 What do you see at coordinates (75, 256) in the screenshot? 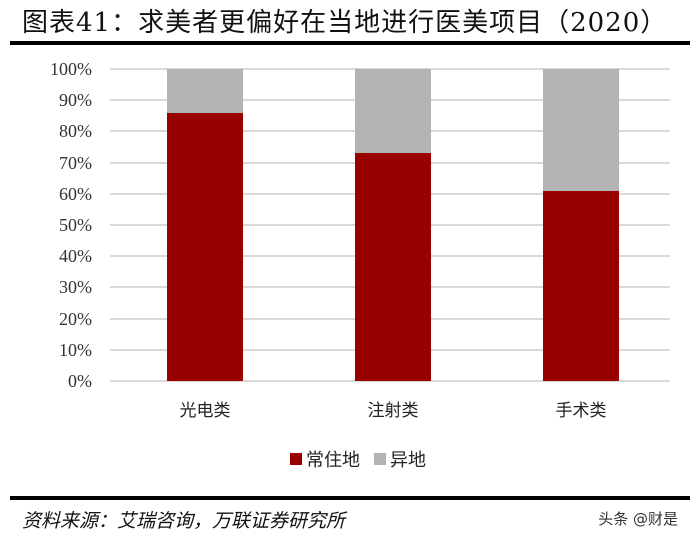
I see `y-tick-label: 40%` at bounding box center [75, 256].